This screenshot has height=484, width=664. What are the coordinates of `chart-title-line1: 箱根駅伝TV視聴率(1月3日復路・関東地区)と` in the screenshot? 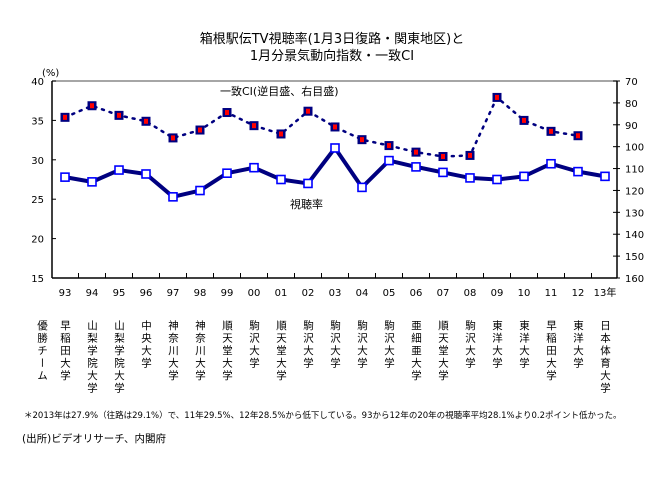 It's located at (332, 39).